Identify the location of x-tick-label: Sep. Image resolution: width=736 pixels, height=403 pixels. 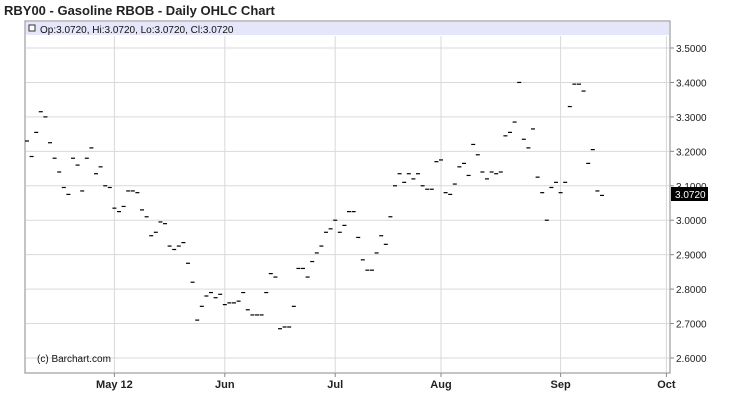
(561, 385).